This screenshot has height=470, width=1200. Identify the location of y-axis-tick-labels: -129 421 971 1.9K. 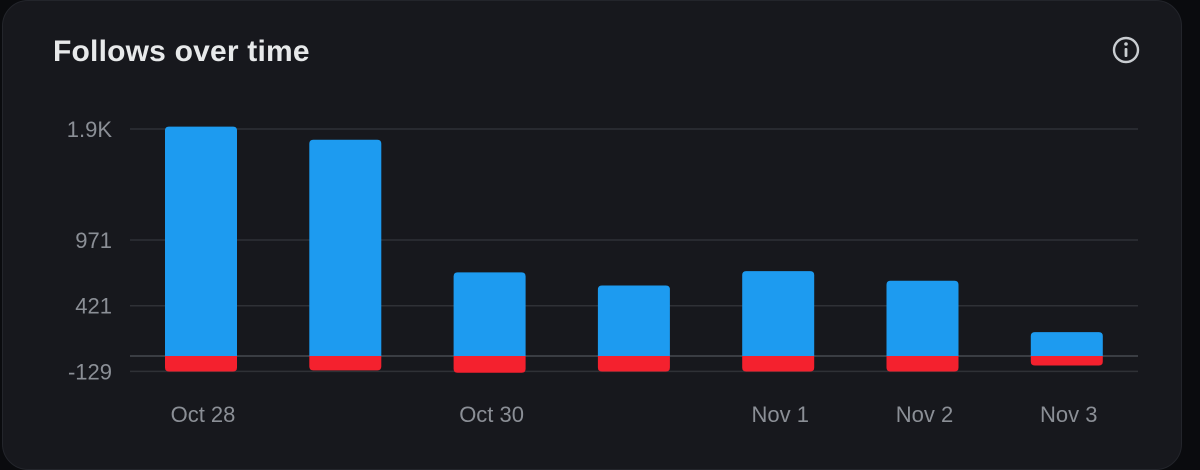
(90, 250).